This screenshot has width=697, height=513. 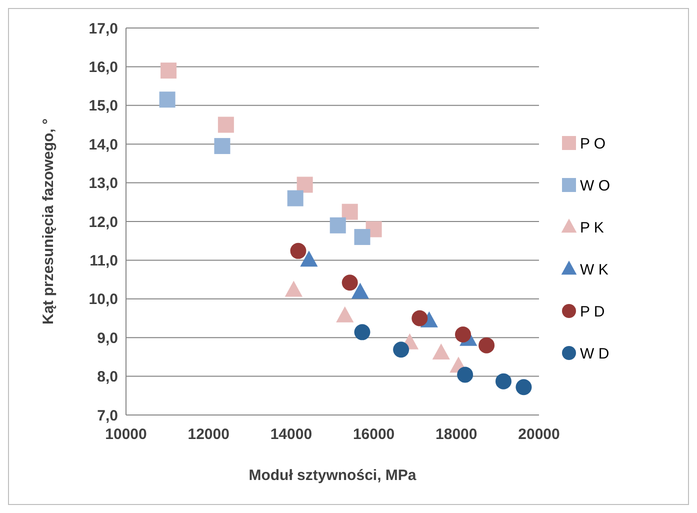 What do you see at coordinates (103, 222) in the screenshot?
I see `y-tick-label: 12,0` at bounding box center [103, 222].